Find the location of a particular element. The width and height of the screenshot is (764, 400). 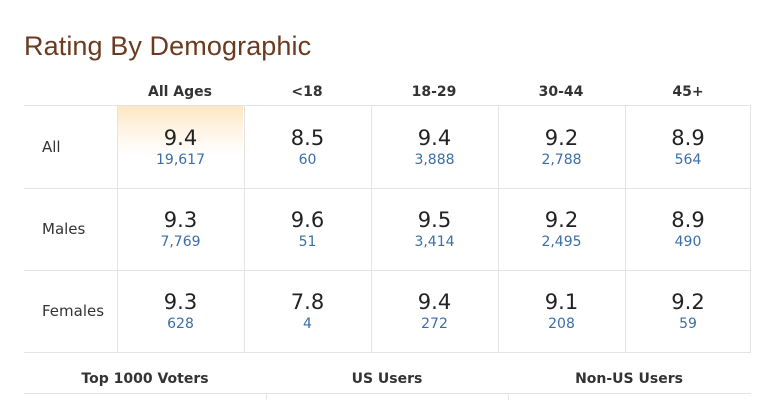

rating-cell: 9.2 2,495 is located at coordinates (561, 229).